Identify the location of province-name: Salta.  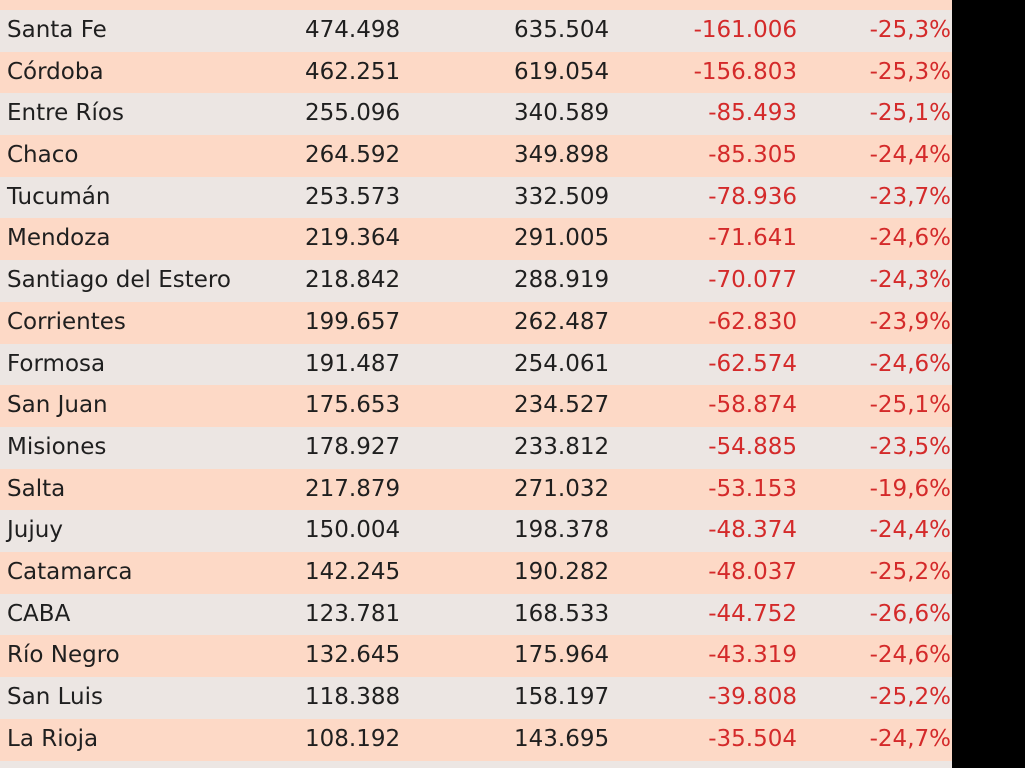
(36, 488).